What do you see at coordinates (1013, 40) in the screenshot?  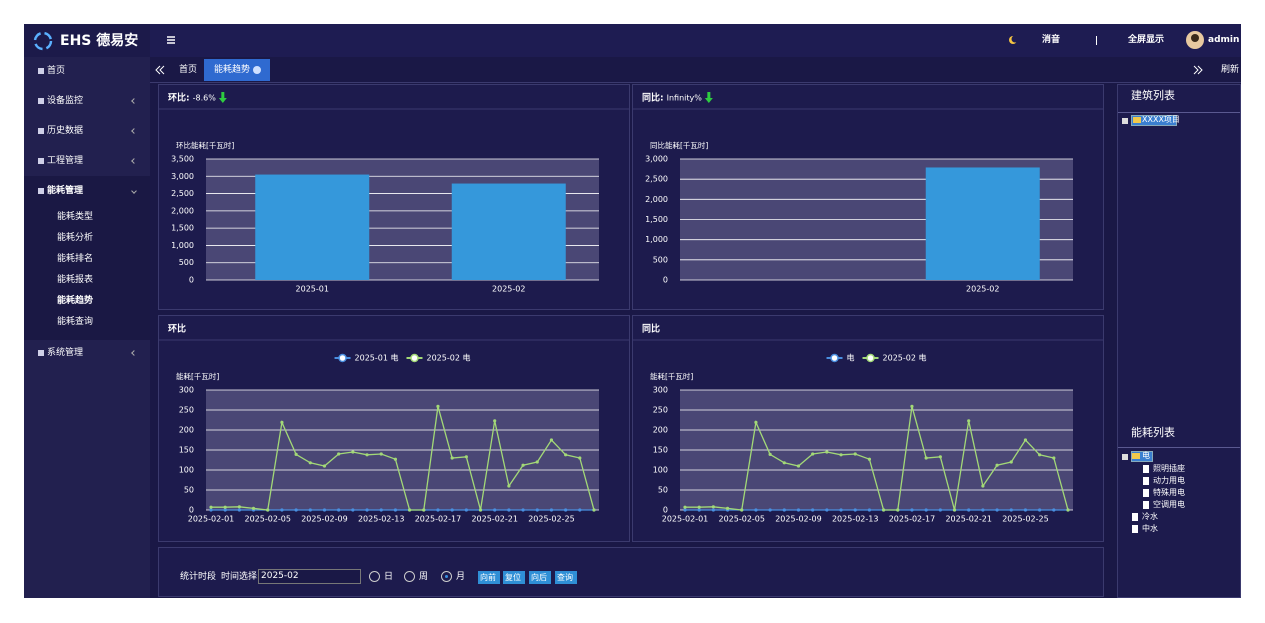 I see `theme-icon` at bounding box center [1013, 40].